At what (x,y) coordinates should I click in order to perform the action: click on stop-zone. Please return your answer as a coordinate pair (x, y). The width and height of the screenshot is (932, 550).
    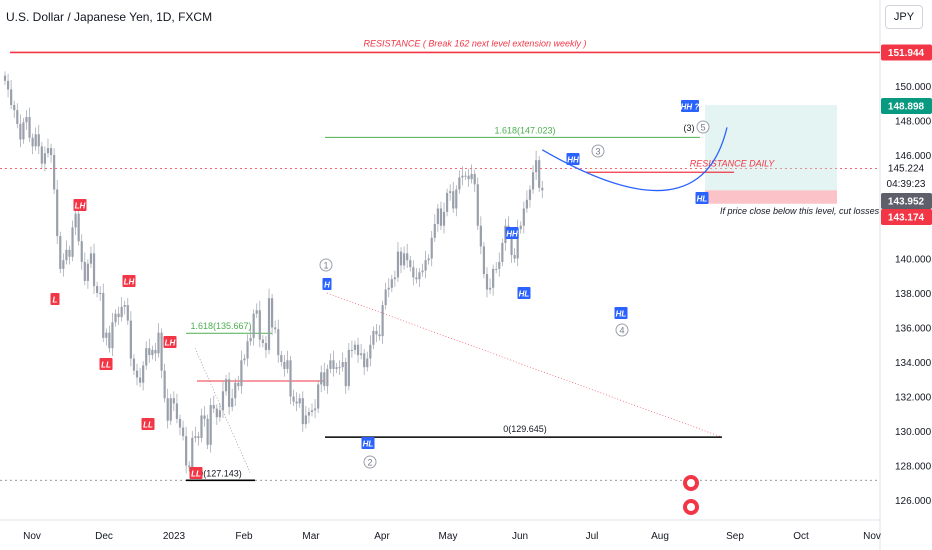
    Looking at the image, I should click on (771, 197).